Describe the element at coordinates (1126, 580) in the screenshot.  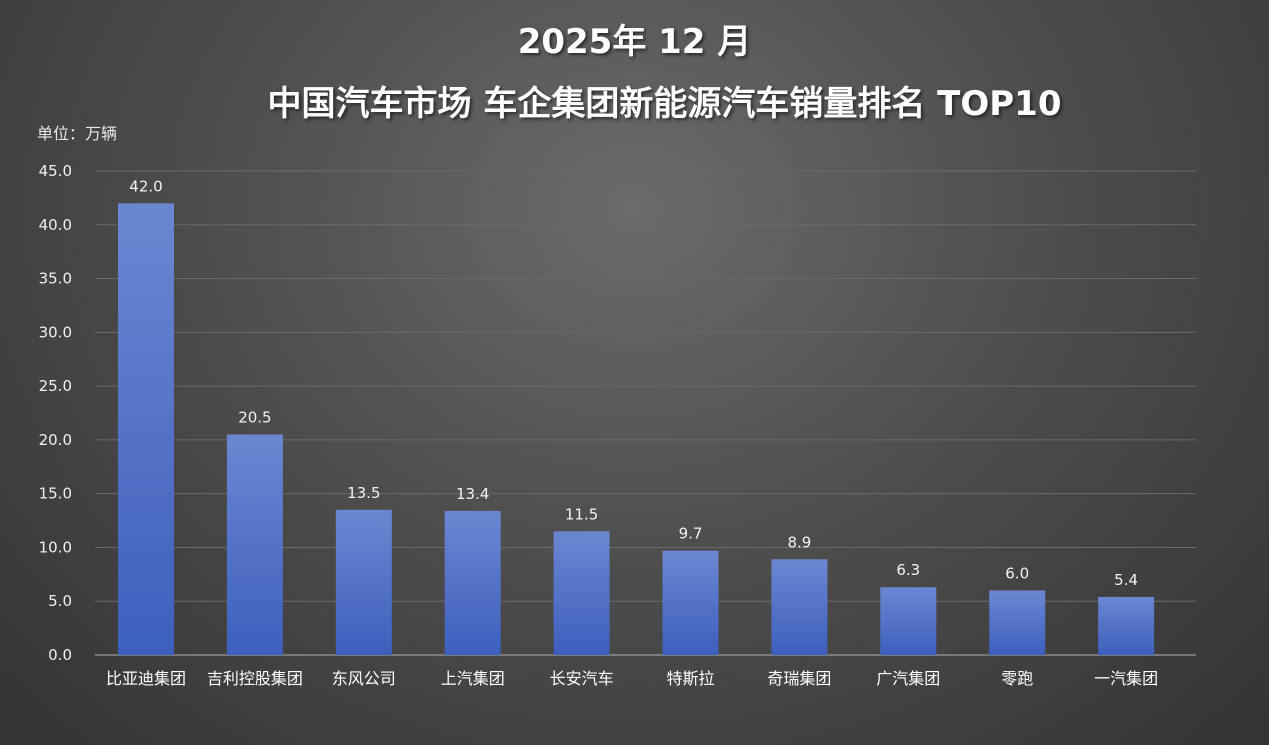
I see `data-label: 5.4` at that location.